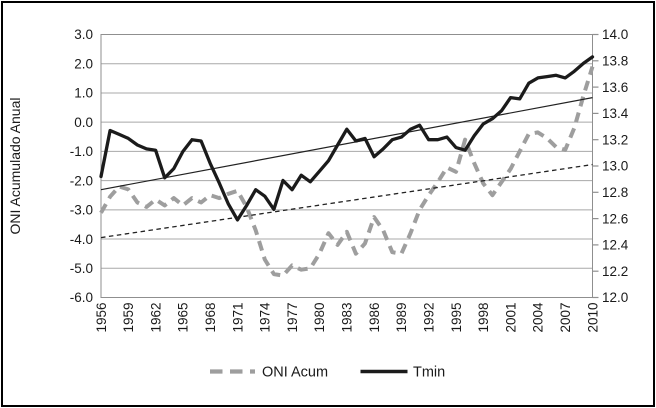 The width and height of the screenshot is (656, 408). Describe the element at coordinates (81, 297) in the screenshot. I see `left-axis-tick-label: -6.0` at that location.